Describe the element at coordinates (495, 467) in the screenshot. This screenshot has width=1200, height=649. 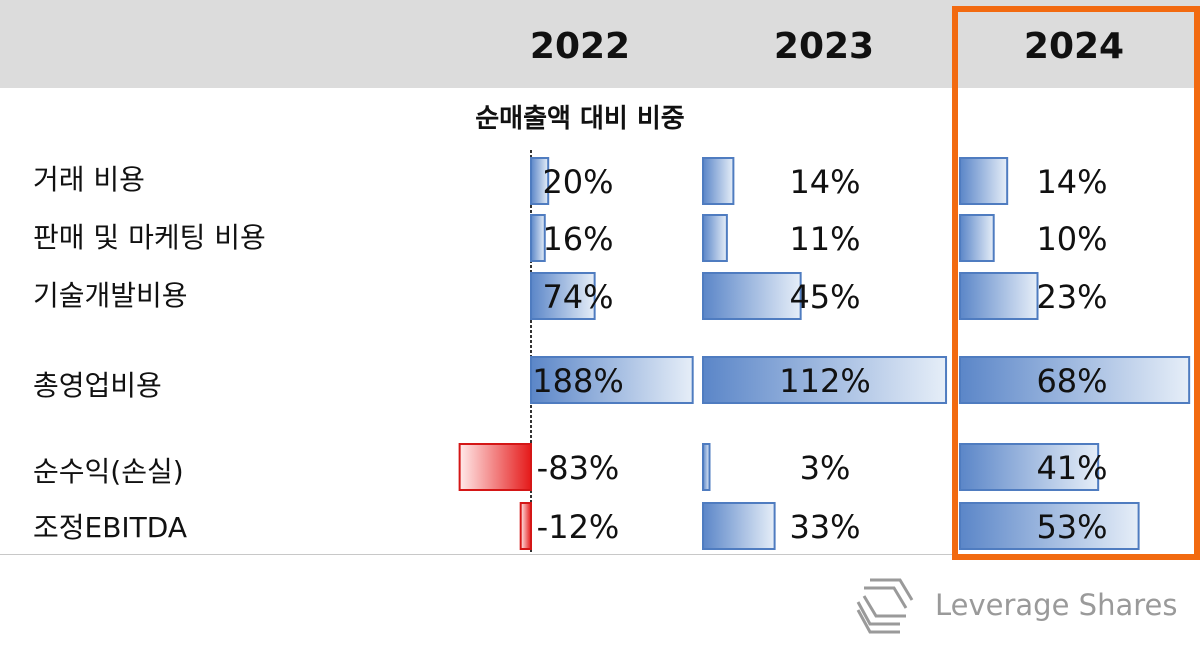
I see `bar-row4-2022` at that location.